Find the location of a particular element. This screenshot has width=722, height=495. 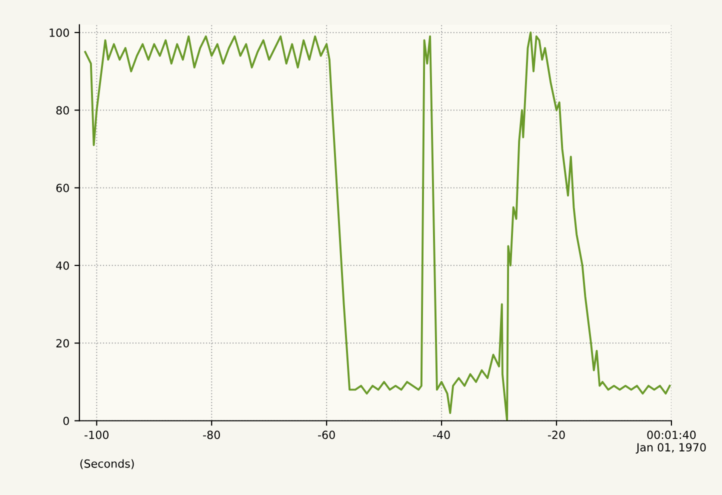

y-tick-label: 20 is located at coordinates (62, 343).